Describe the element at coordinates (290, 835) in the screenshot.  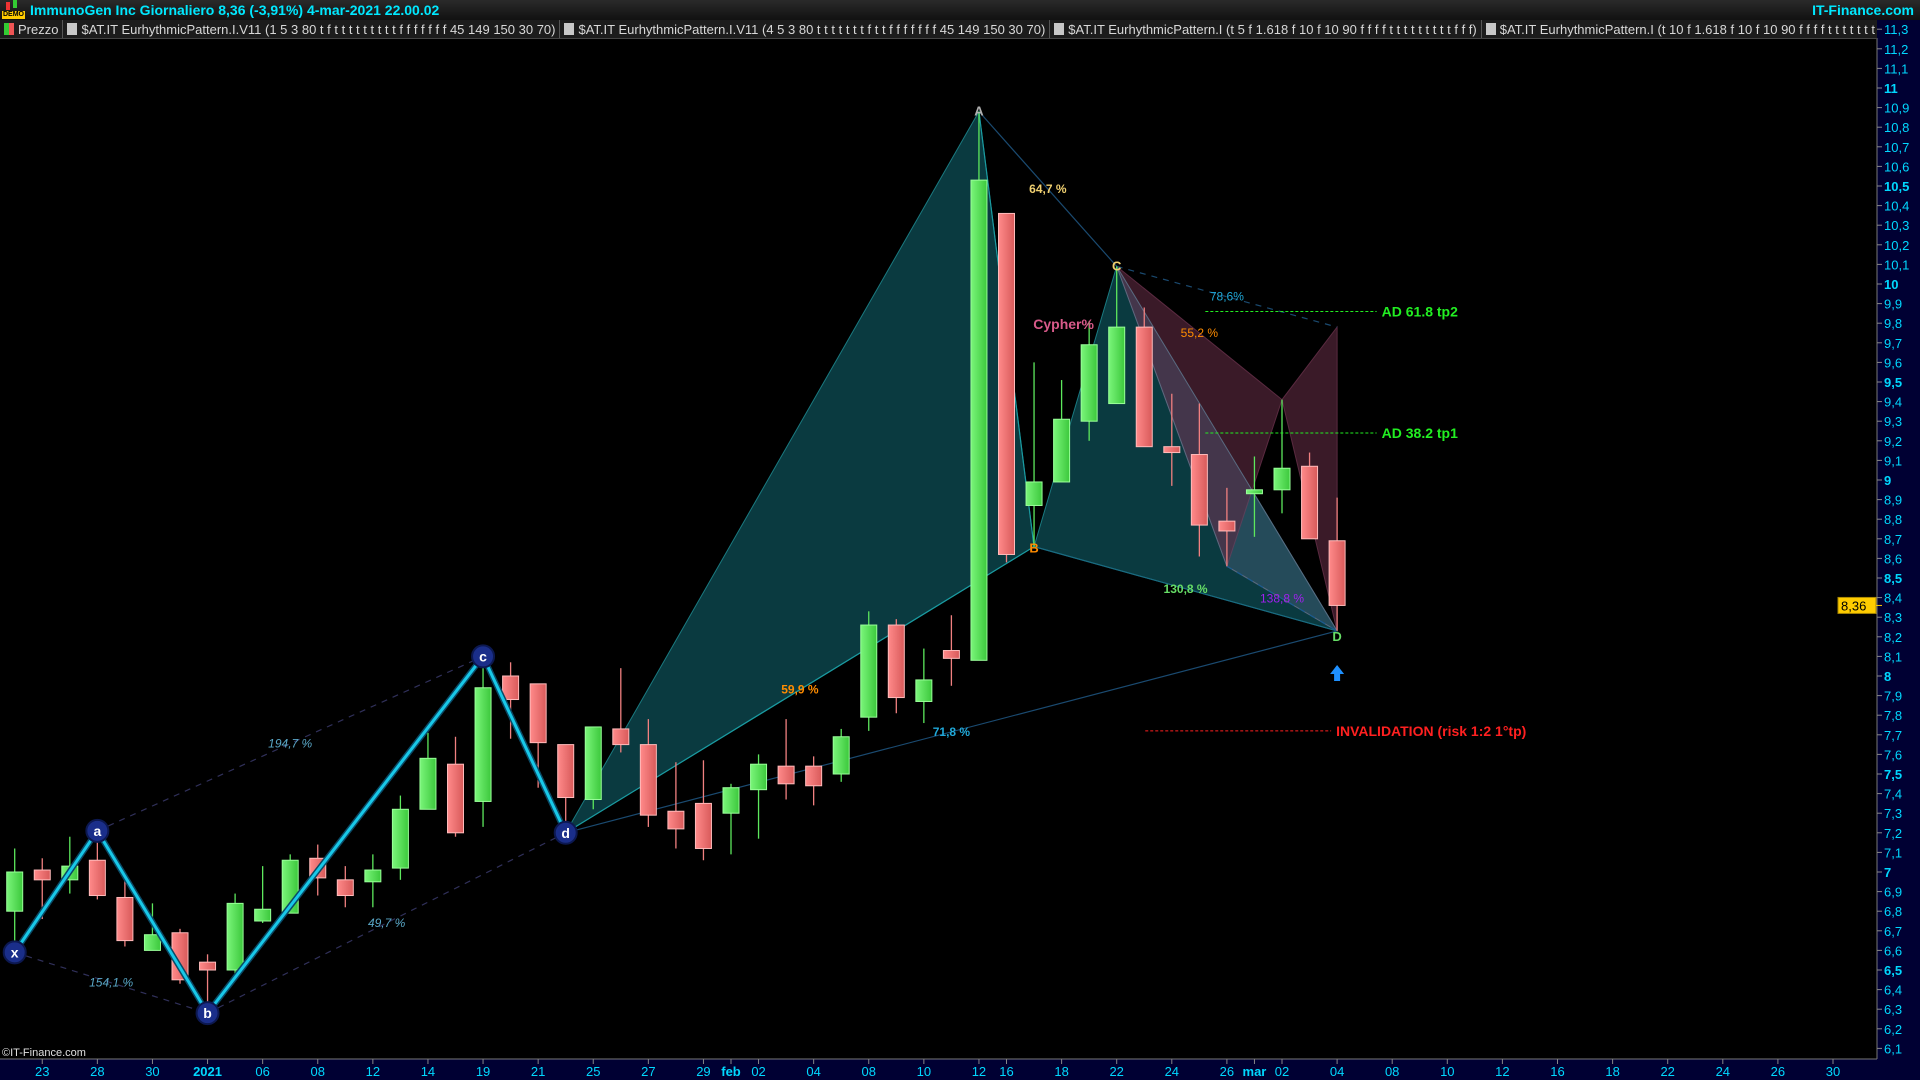
I see `zigzag-pattern: x a b c d` at that location.